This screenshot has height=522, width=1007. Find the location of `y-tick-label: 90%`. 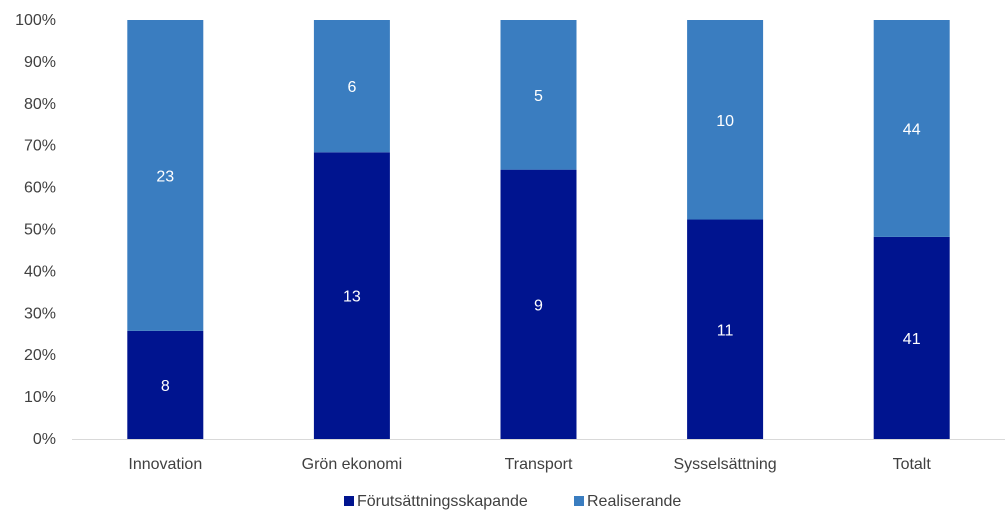

y-tick-label: 90% is located at coordinates (40, 62).